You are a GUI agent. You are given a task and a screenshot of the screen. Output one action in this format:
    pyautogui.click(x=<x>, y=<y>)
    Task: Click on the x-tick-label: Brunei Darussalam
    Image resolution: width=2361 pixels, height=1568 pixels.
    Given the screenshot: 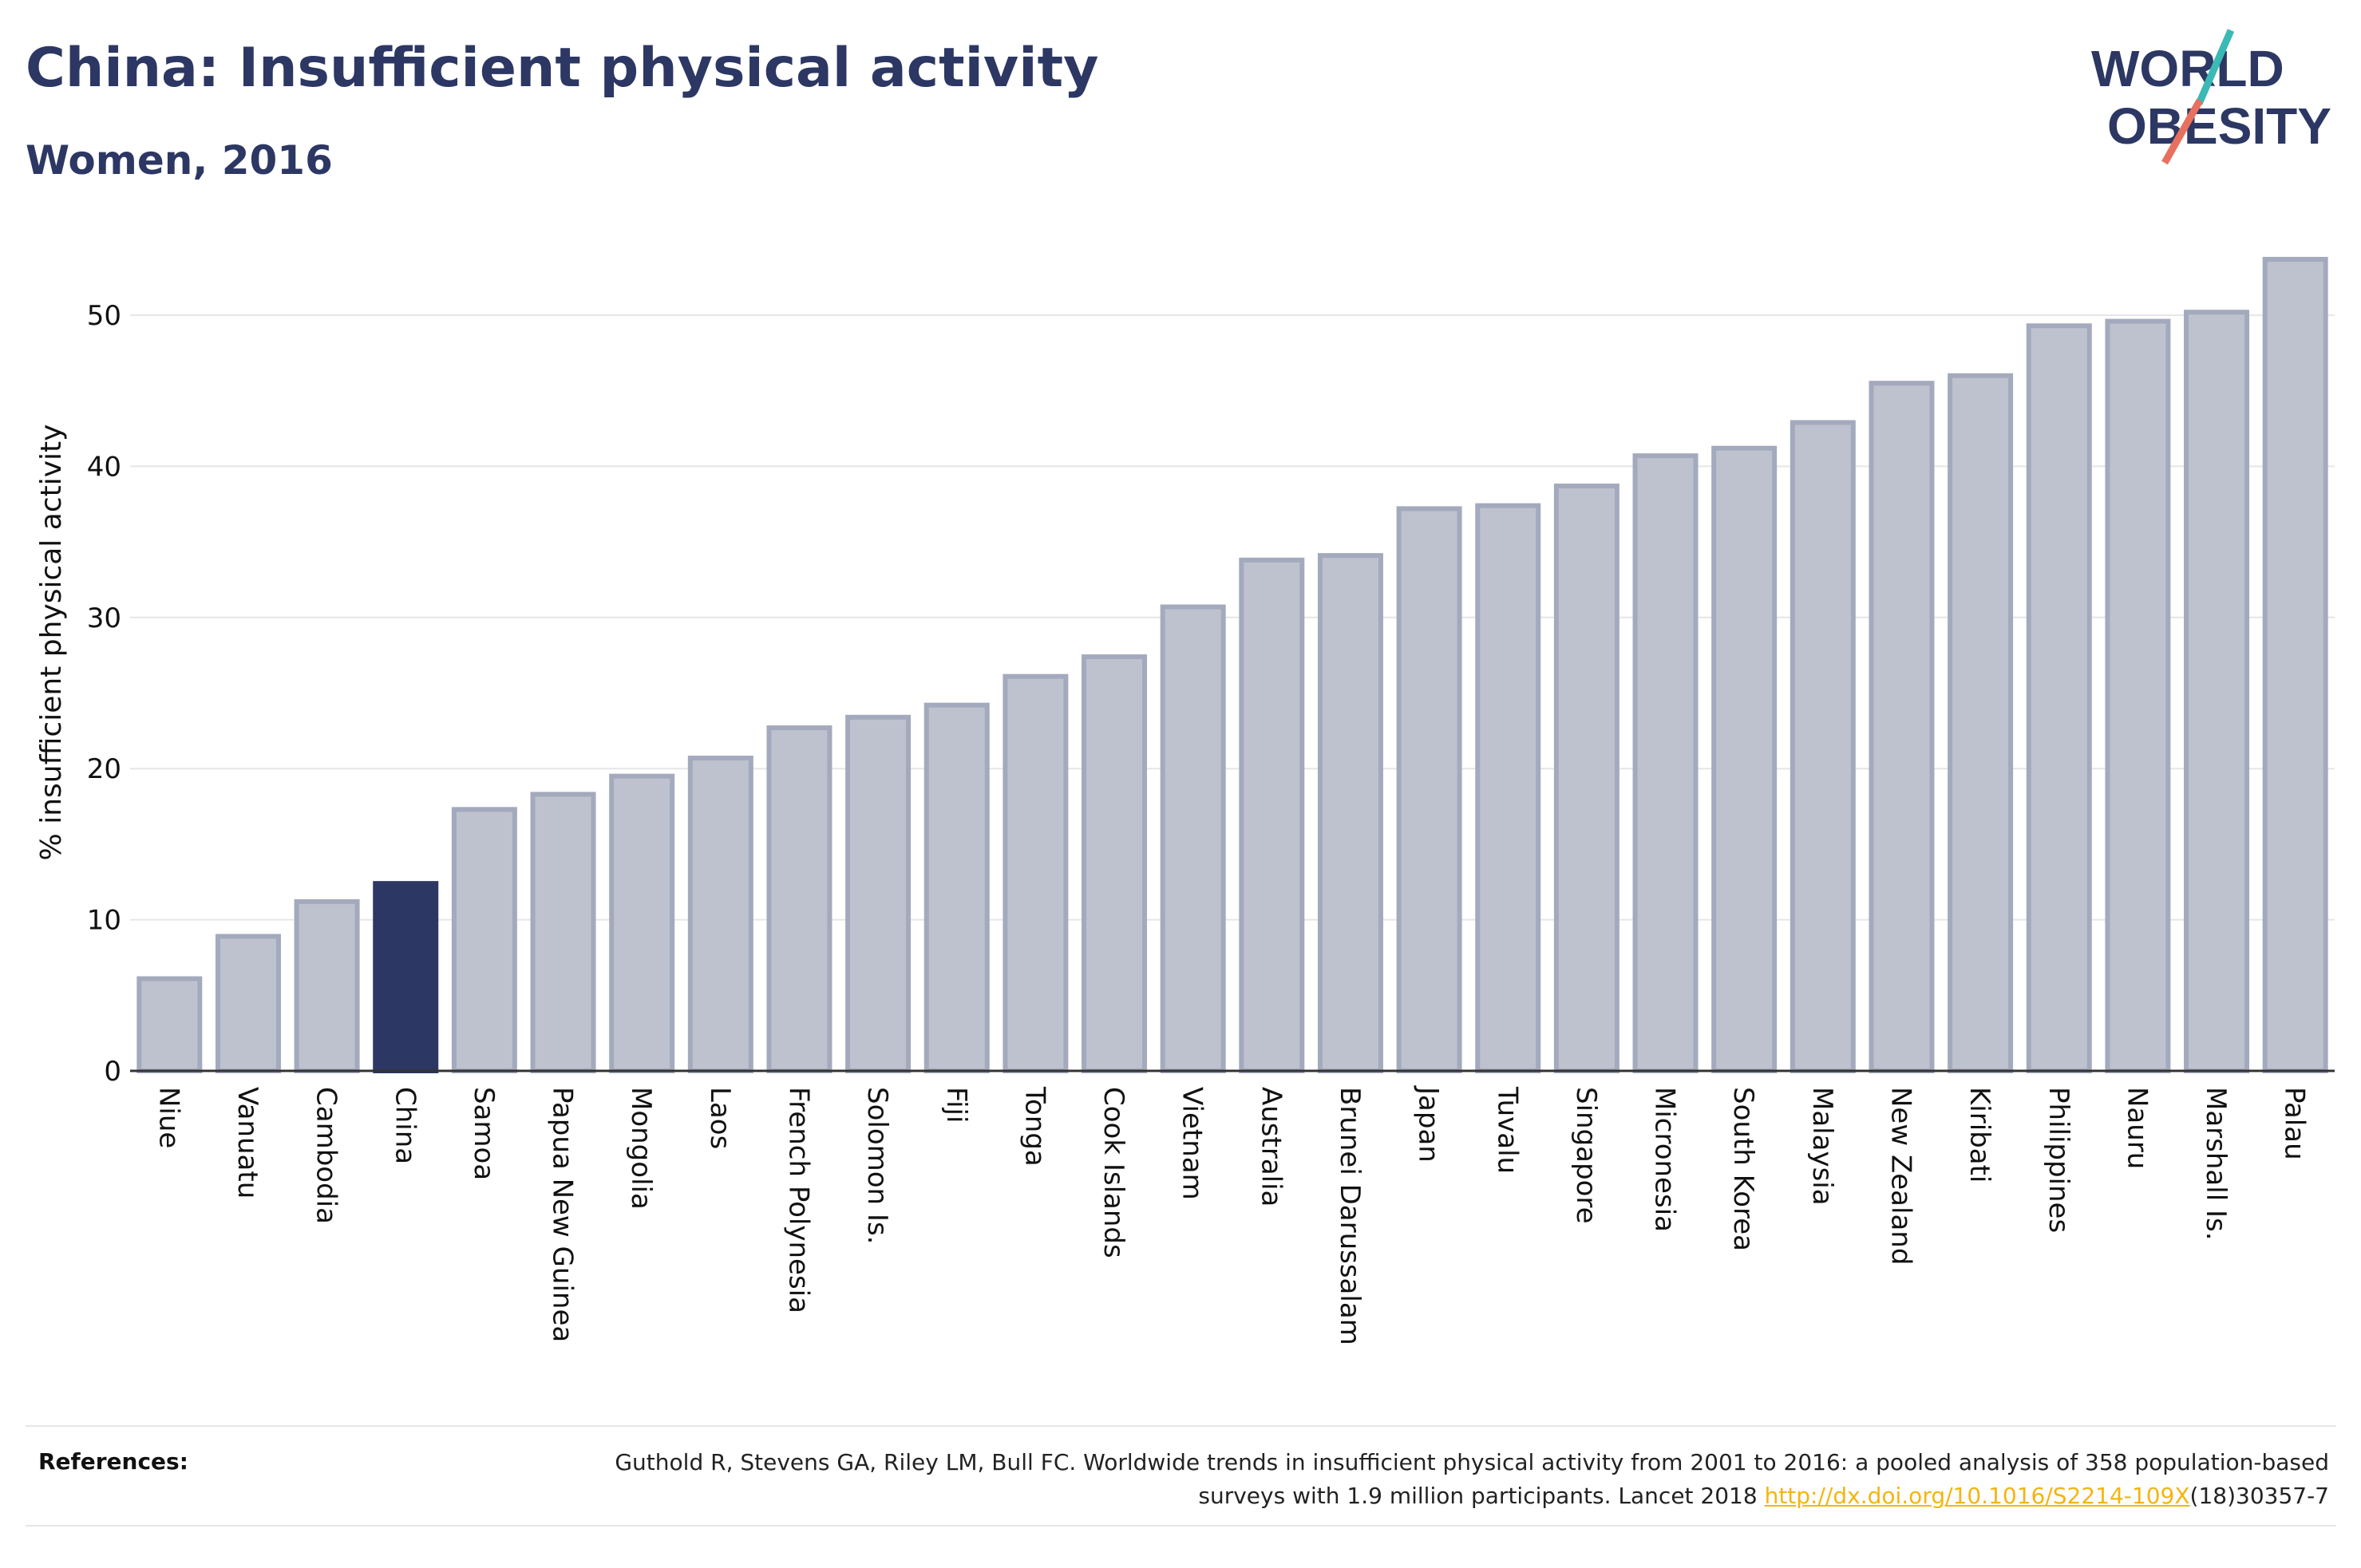 What is the action you would take?
    pyautogui.click(x=1350, y=1216)
    